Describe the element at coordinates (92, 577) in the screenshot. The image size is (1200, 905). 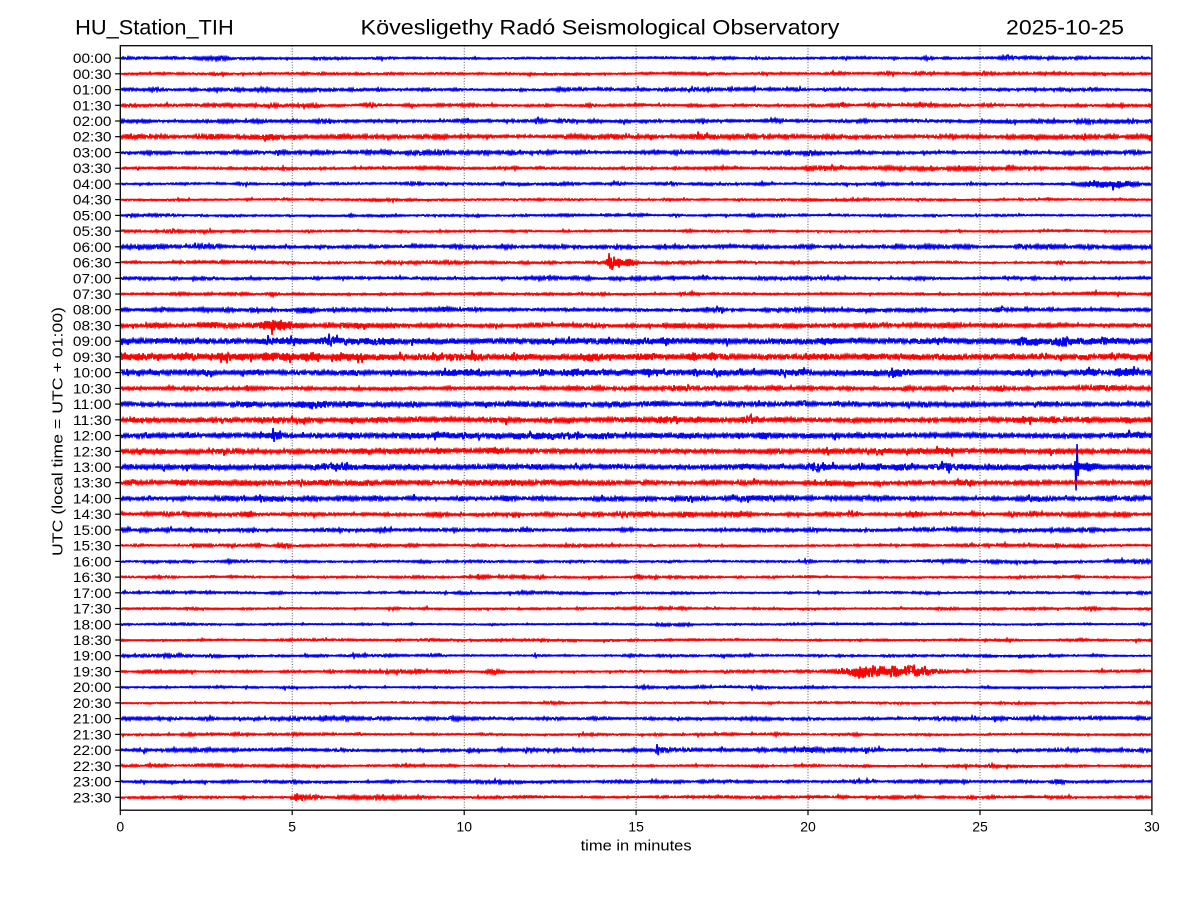
I see `svg-text: 16:30` at that location.